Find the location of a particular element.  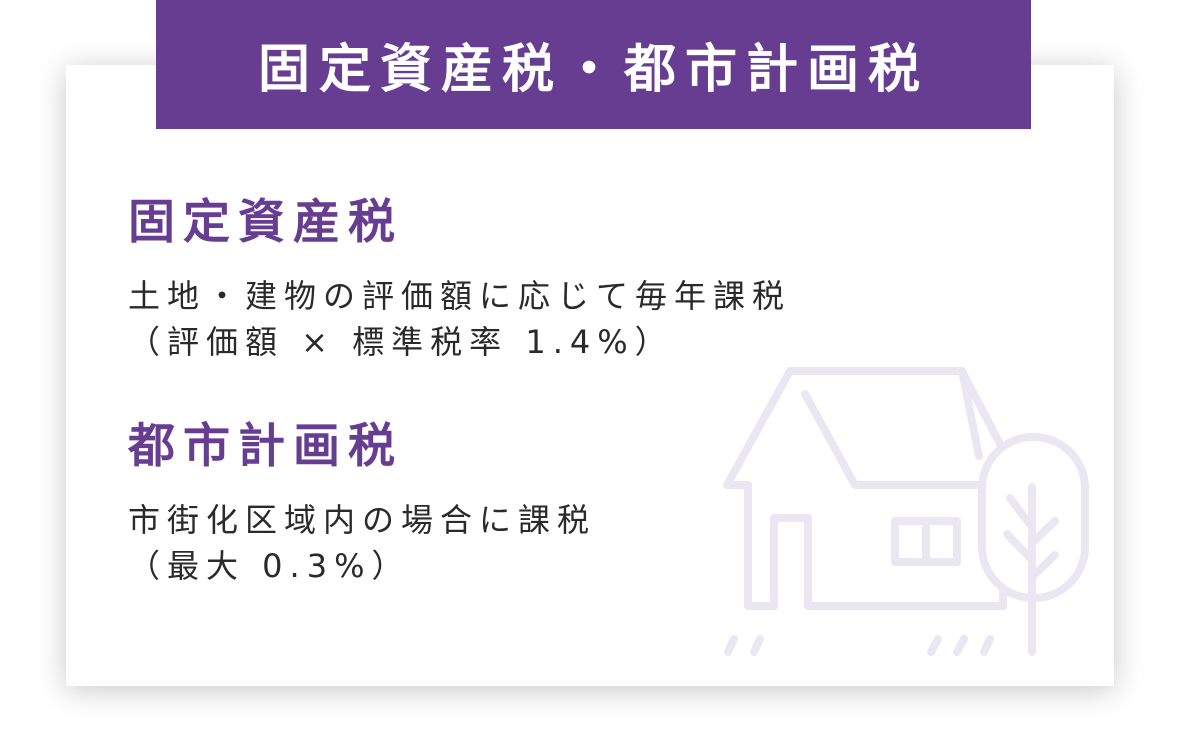

body-line: 市街化区域内の場合に課税 is located at coordinates (362, 520).